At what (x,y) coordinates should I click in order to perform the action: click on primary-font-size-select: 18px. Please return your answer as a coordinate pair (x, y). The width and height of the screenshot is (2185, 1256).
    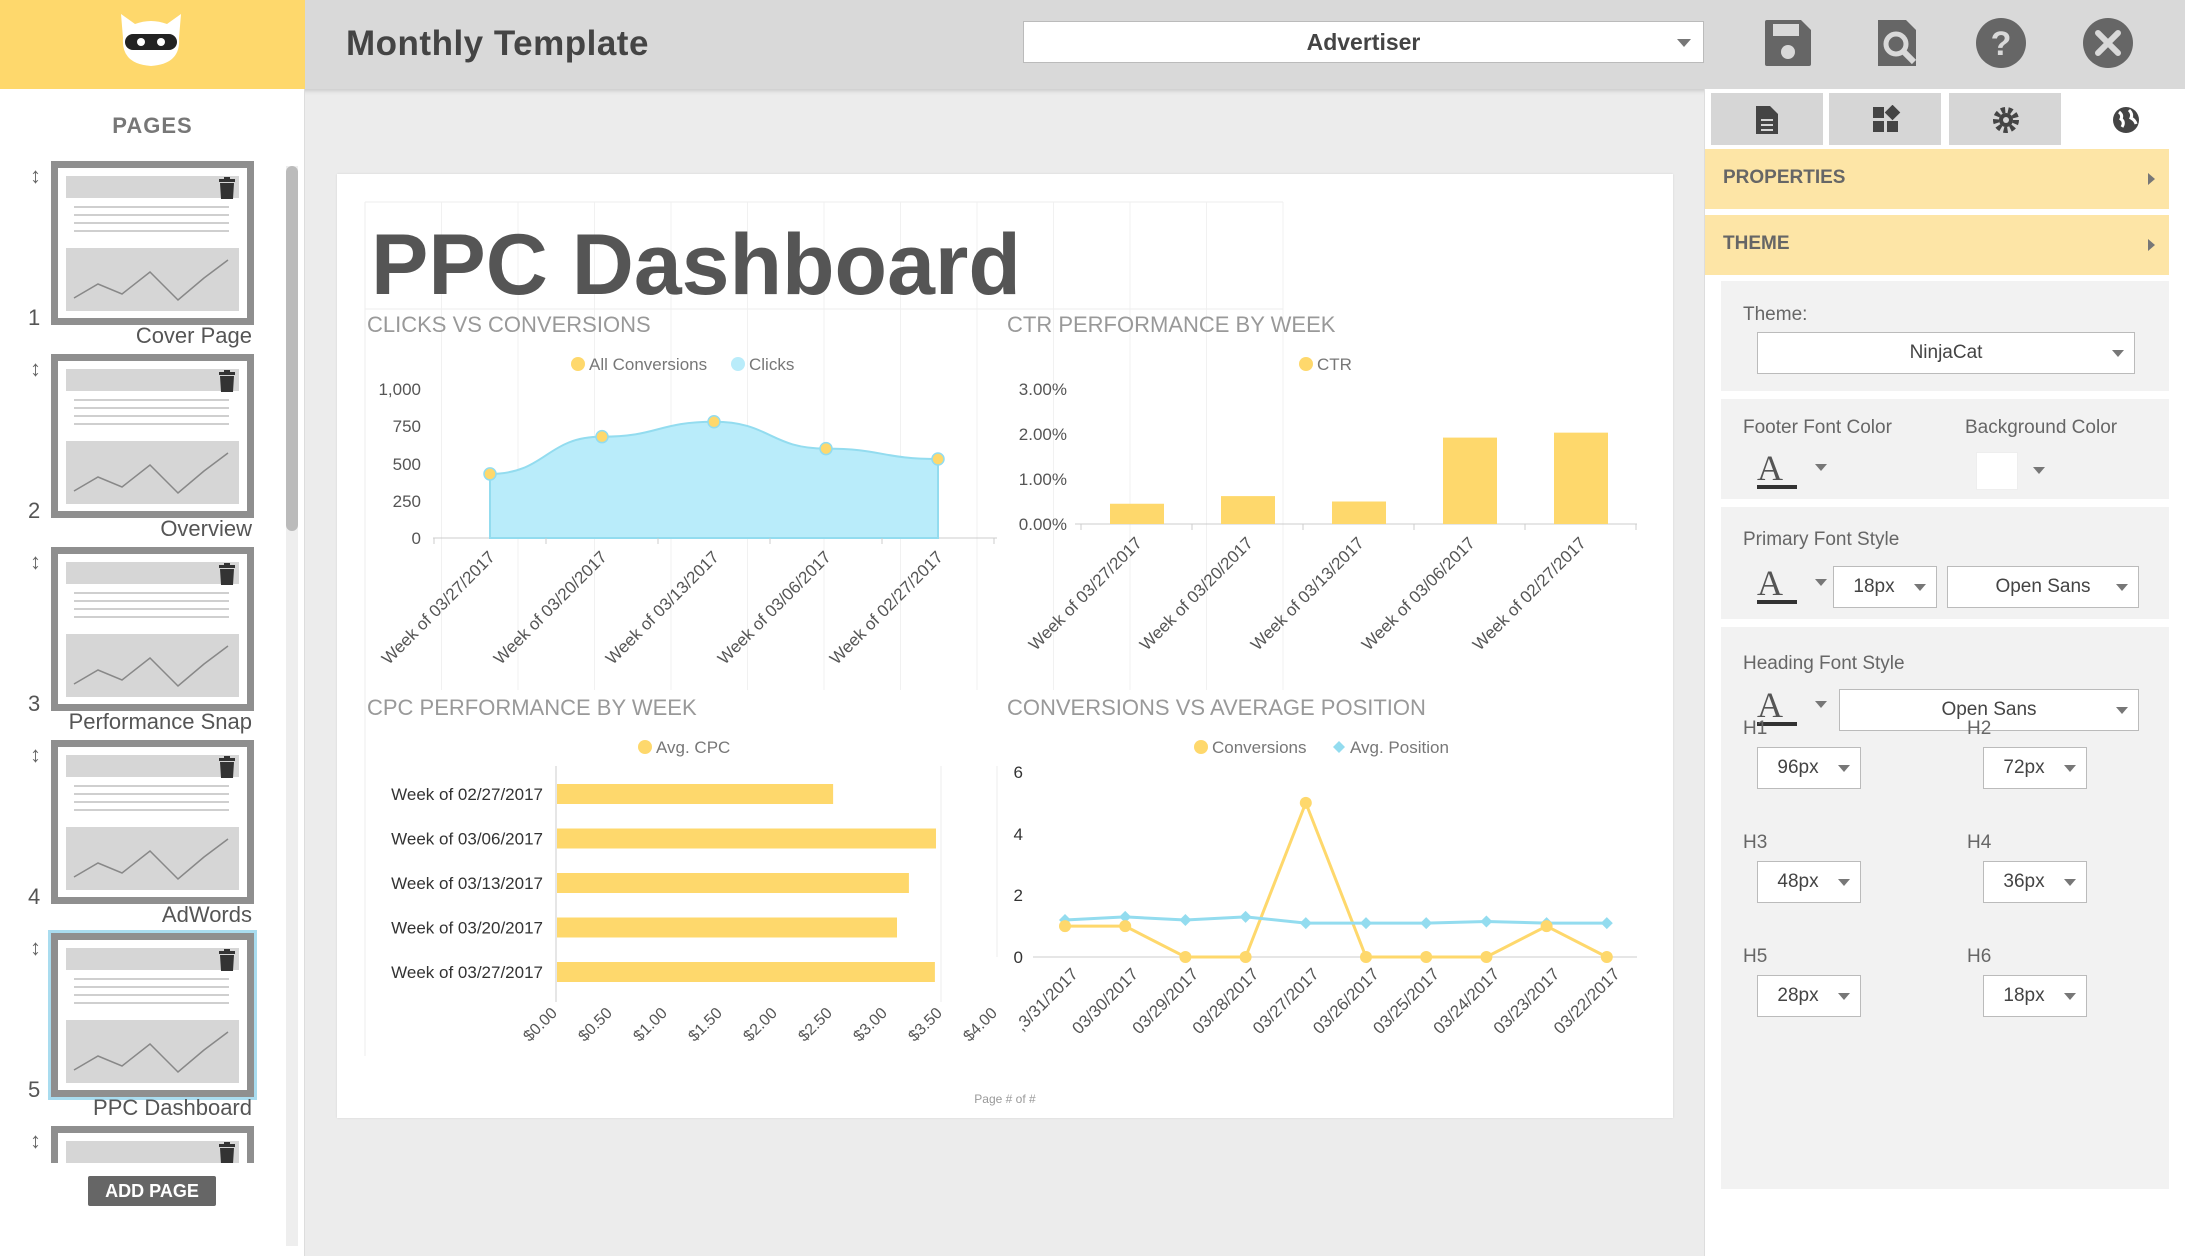
    Looking at the image, I should click on (1885, 587).